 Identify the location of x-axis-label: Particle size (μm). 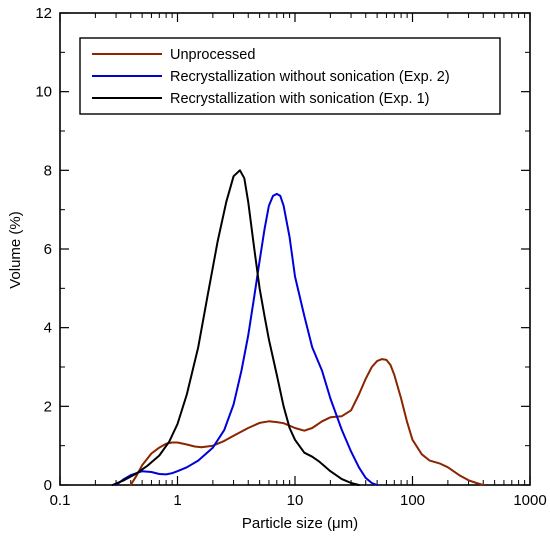
(300, 523).